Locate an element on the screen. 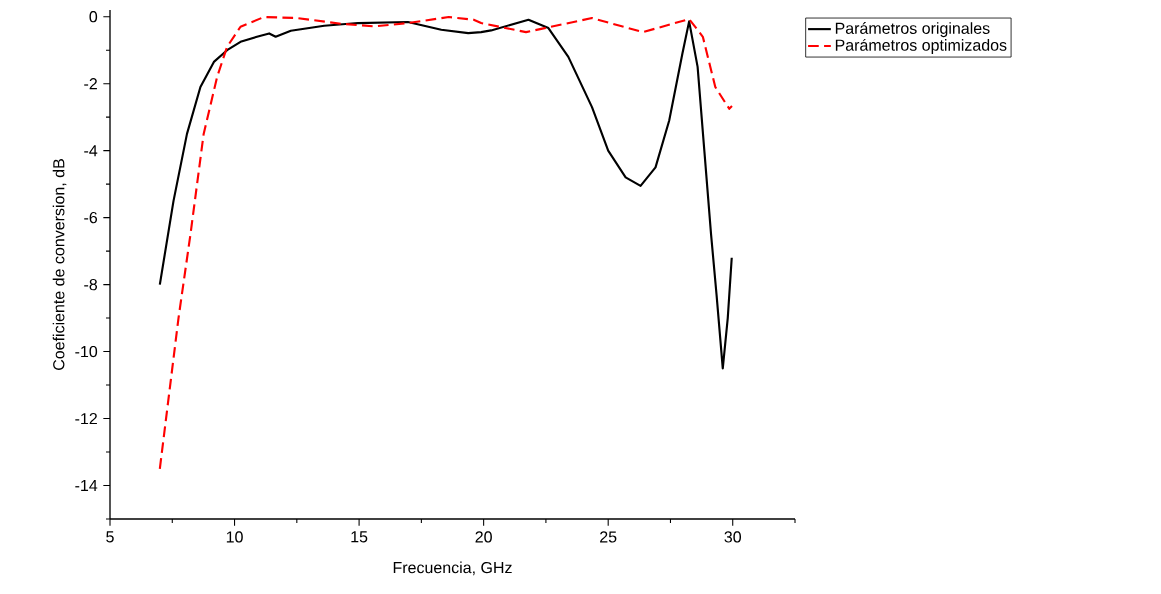  x-tick-label: 5 is located at coordinates (110, 537).